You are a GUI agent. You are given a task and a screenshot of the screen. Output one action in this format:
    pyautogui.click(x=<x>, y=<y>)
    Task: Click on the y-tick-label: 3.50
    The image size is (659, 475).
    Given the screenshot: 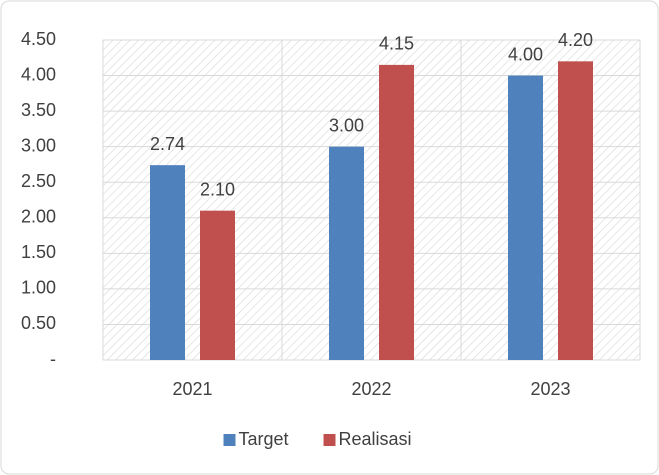 What is the action you would take?
    pyautogui.click(x=38, y=110)
    